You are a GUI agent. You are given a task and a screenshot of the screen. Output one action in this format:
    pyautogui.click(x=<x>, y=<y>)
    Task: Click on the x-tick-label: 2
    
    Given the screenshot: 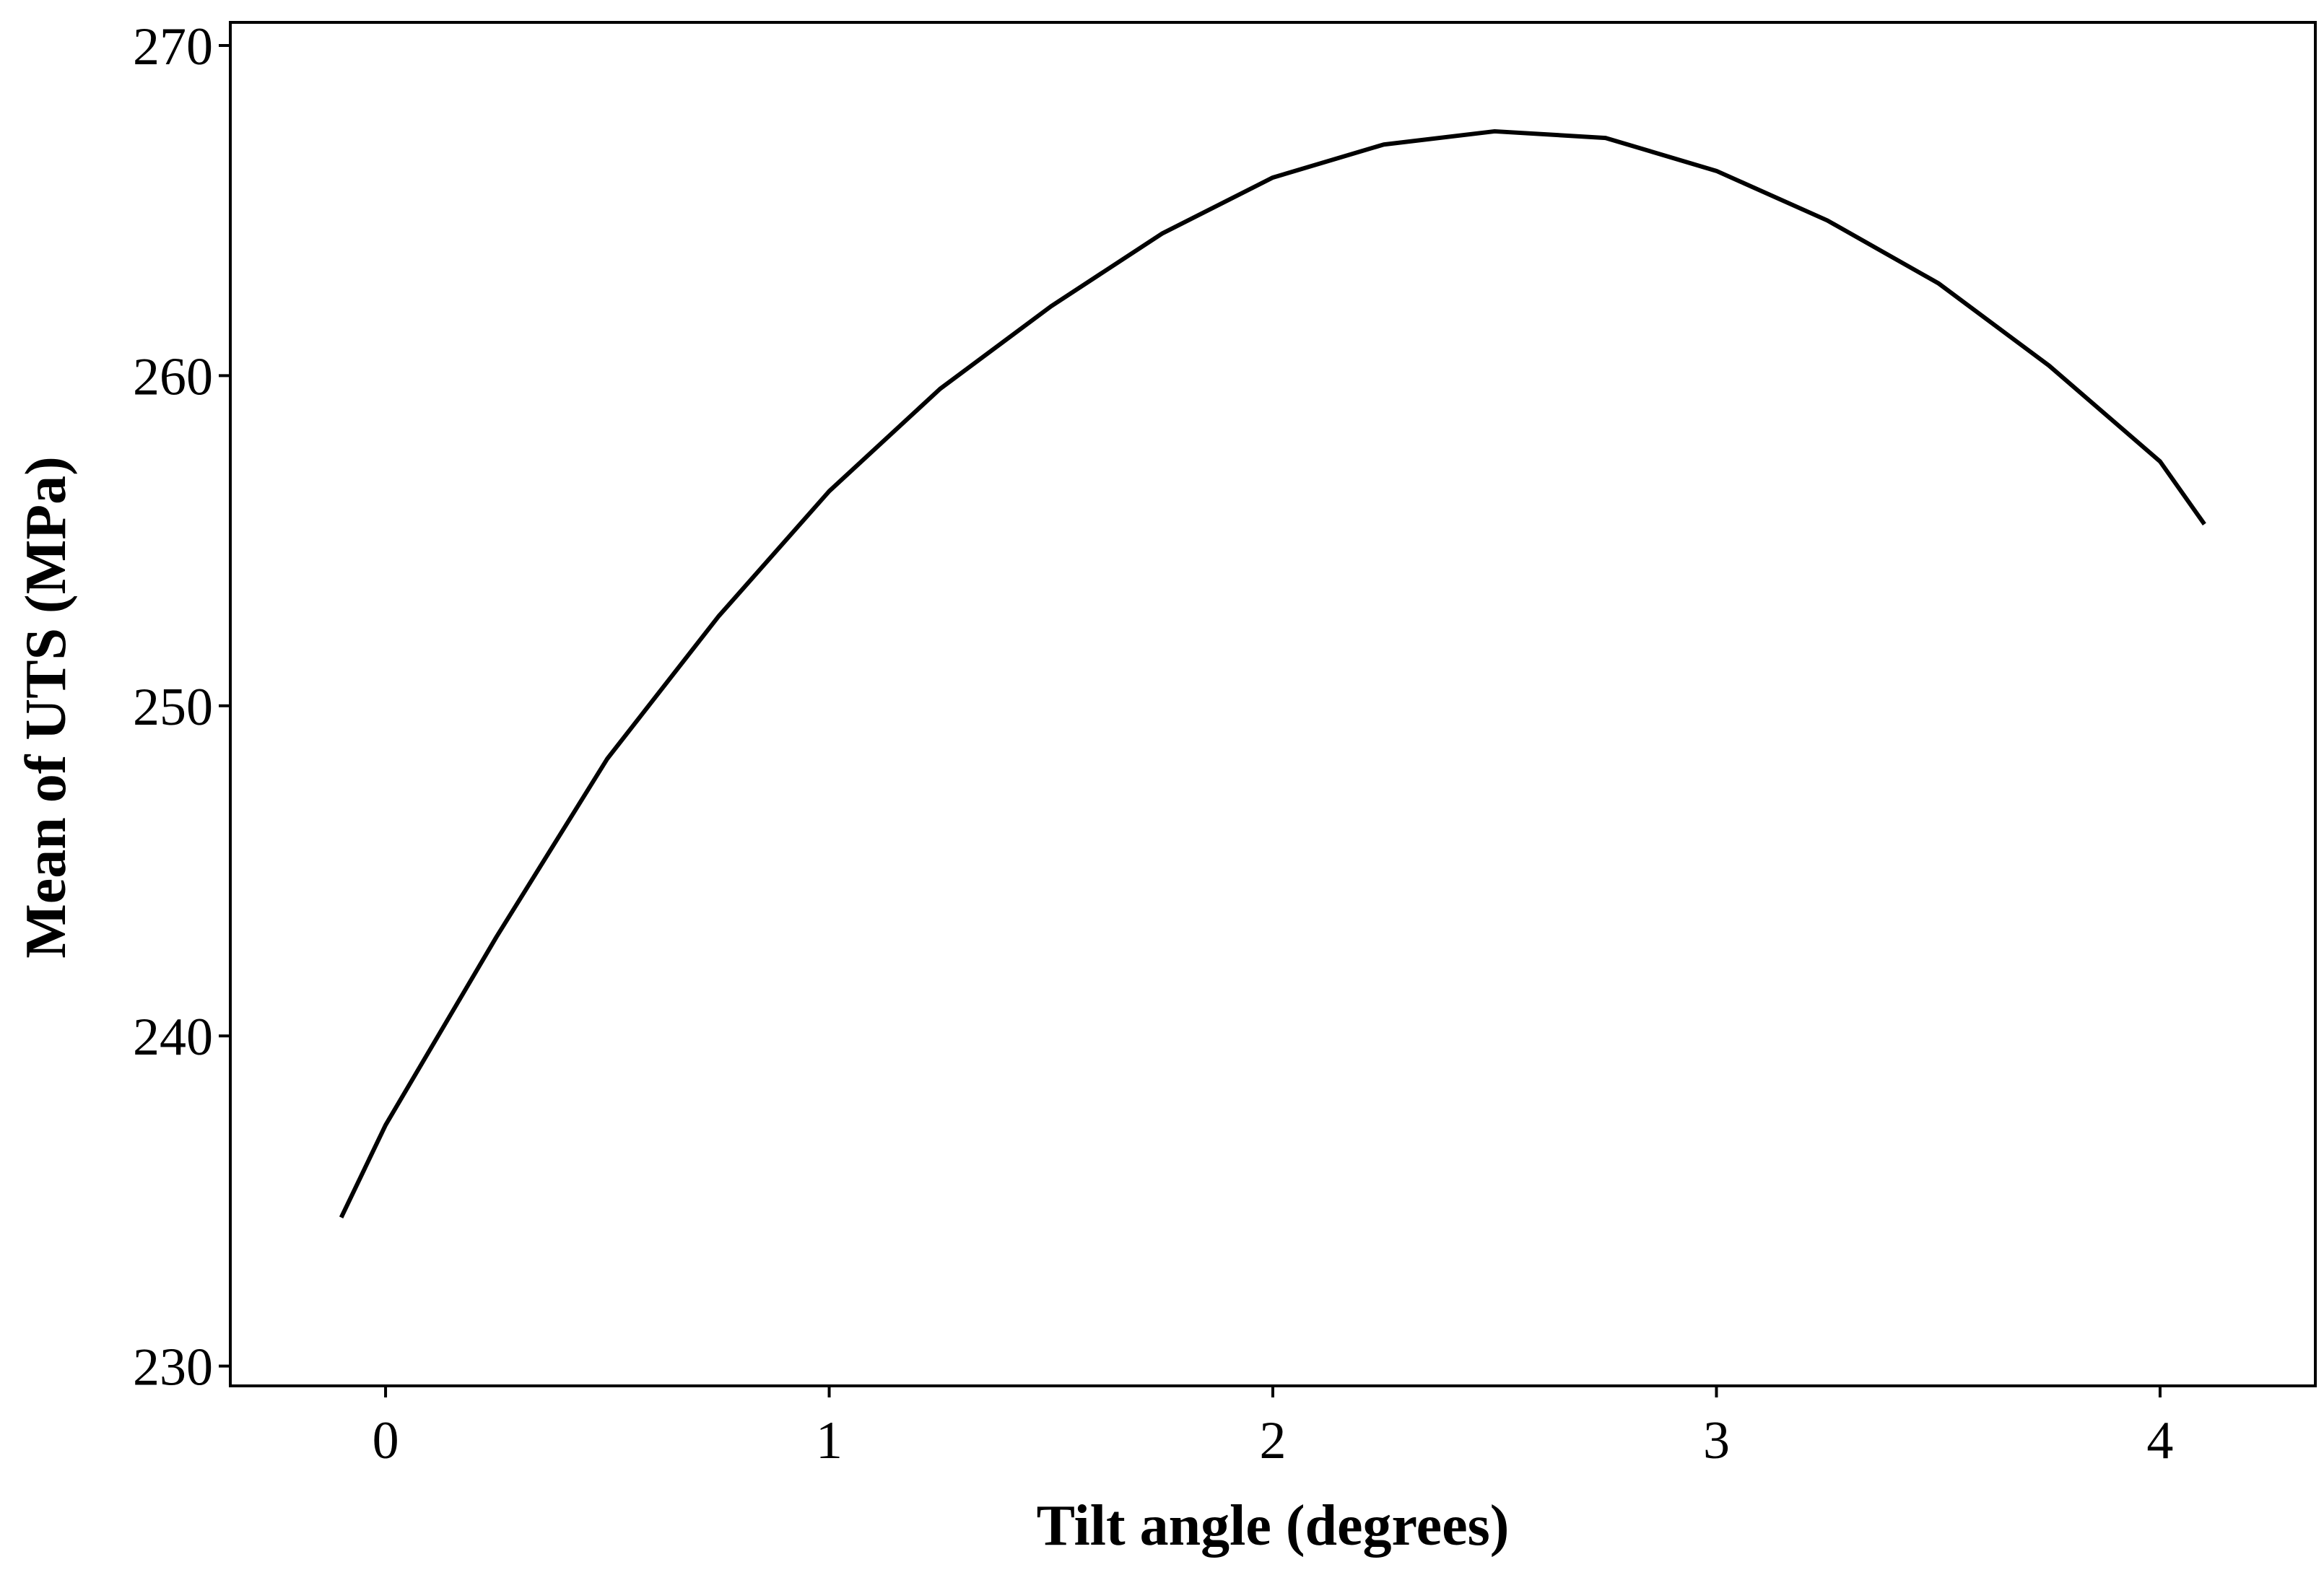 What is the action you would take?
    pyautogui.click(x=1273, y=1441)
    